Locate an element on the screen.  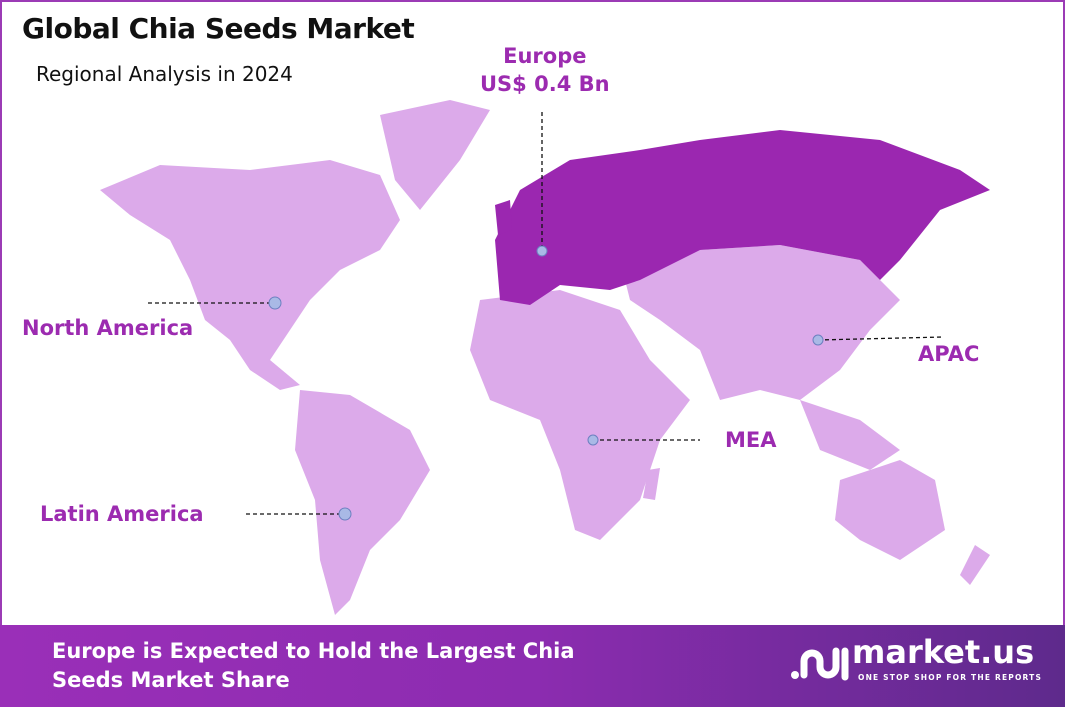
europe-label: Europe US$ 0.4 Bn is located at coordinates (545, 70).